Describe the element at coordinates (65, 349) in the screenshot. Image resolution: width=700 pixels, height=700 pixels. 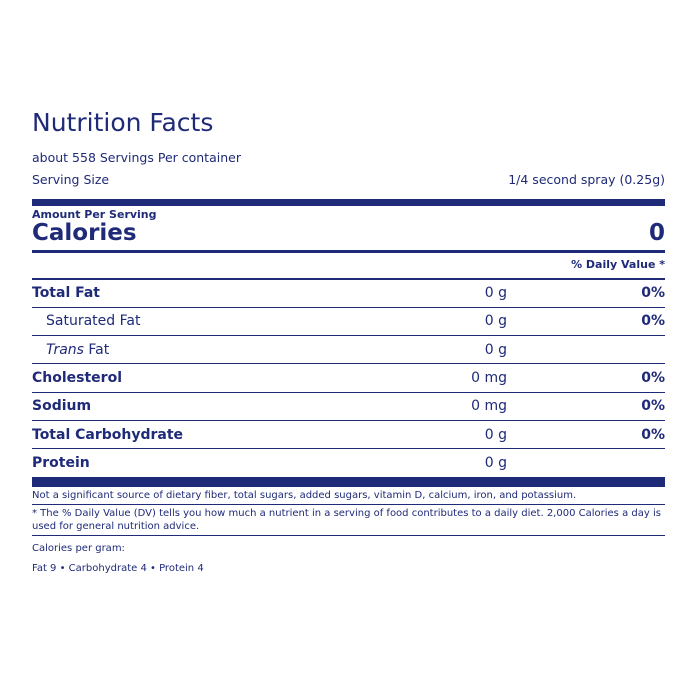
I see `nutrient-name-italic: Trans` at that location.